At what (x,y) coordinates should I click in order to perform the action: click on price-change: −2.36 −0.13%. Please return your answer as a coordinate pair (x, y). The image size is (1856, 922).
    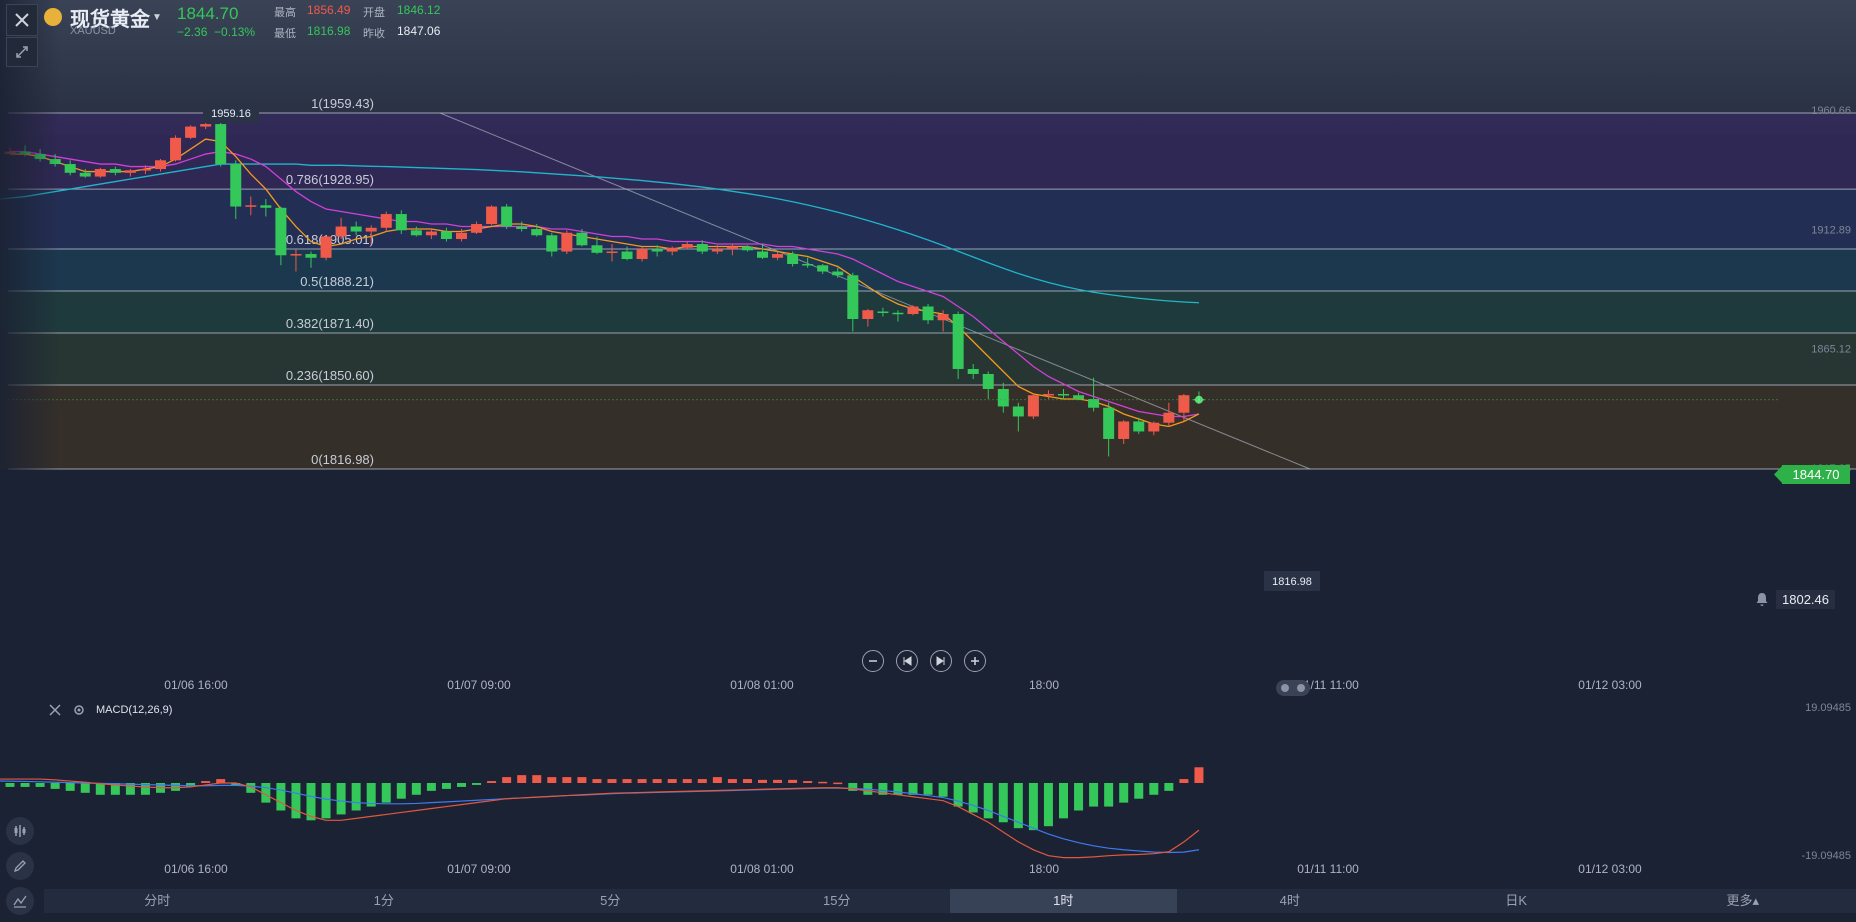
    Looking at the image, I should click on (216, 32).